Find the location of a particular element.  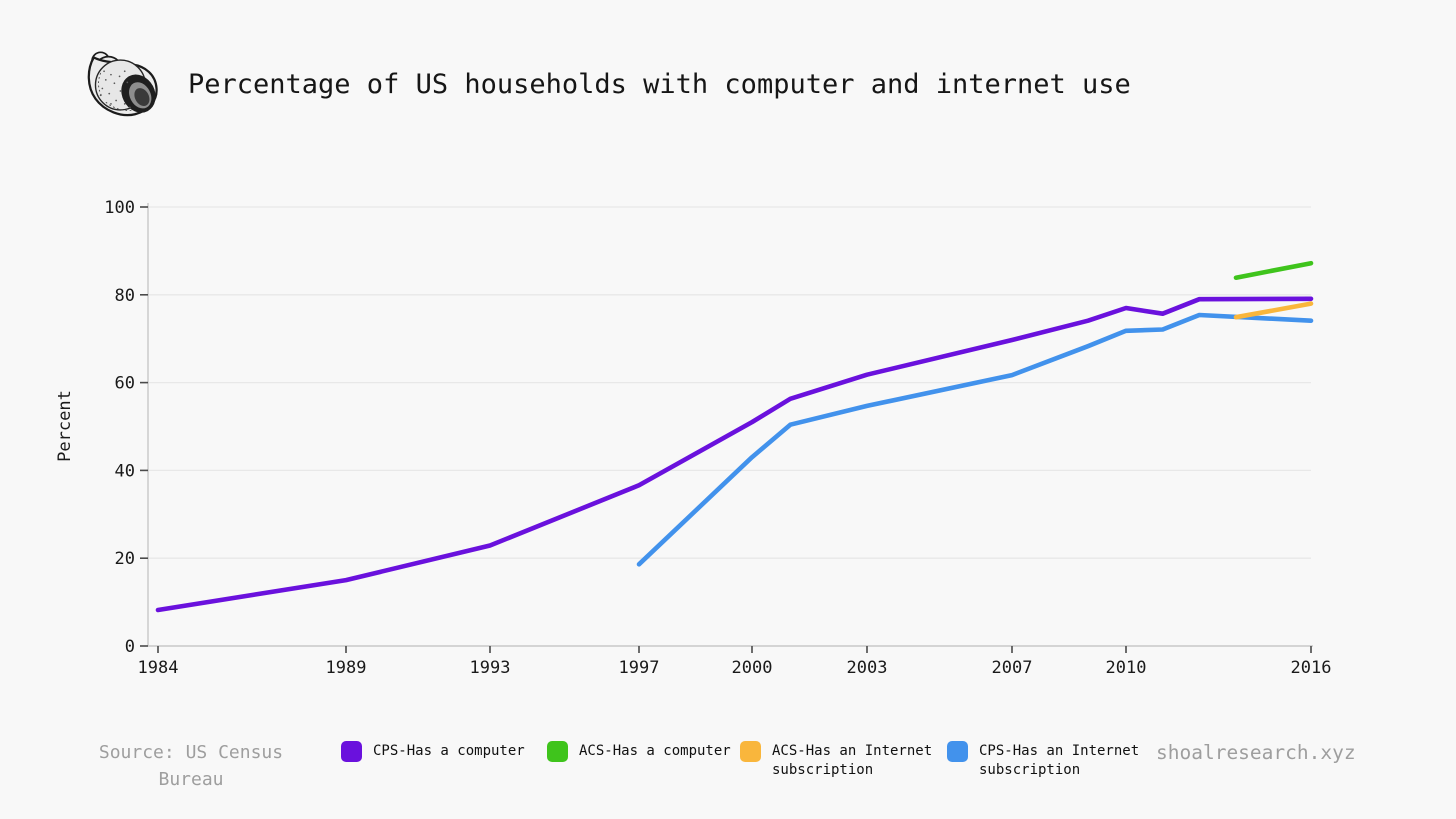

legend-label: CPS-Has an Internet subscription is located at coordinates (1059, 760).